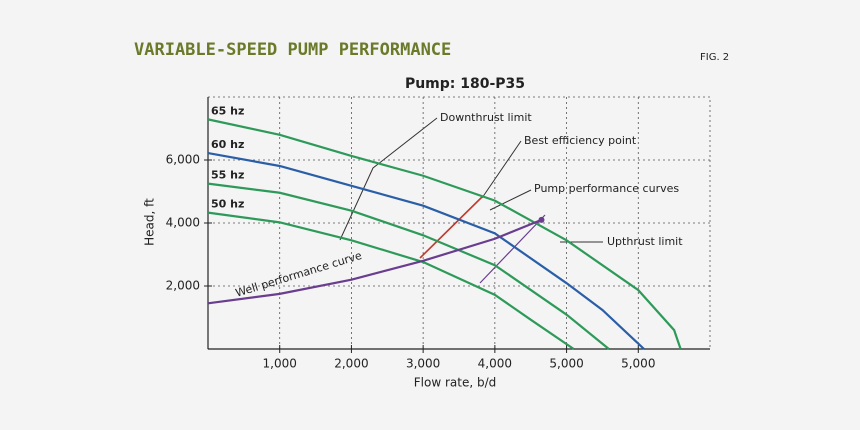 Image resolution: width=860 pixels, height=430 pixels. I want to click on best-efficiency-line, so click(451, 227).